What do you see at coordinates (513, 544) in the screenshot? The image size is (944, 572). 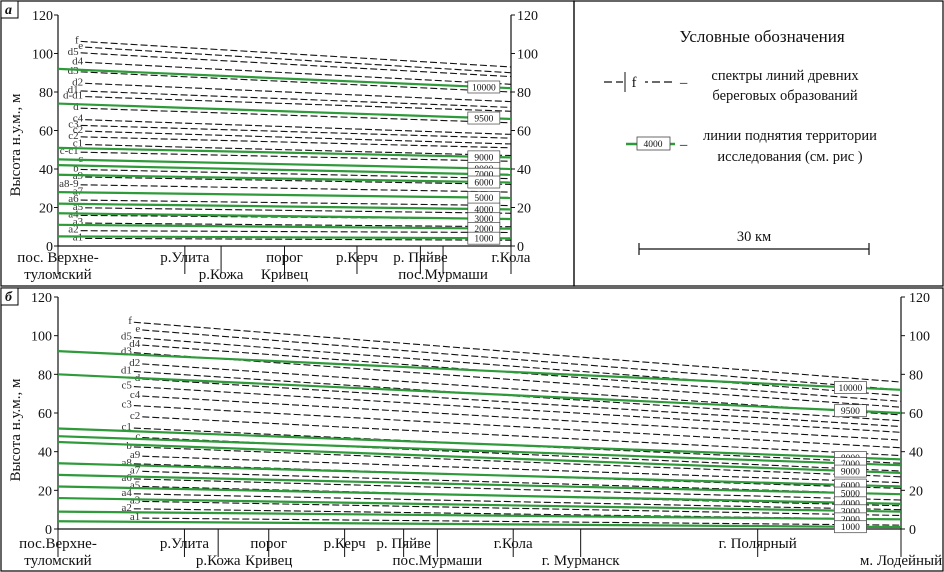 I see `location-label: г.Кола` at bounding box center [513, 544].